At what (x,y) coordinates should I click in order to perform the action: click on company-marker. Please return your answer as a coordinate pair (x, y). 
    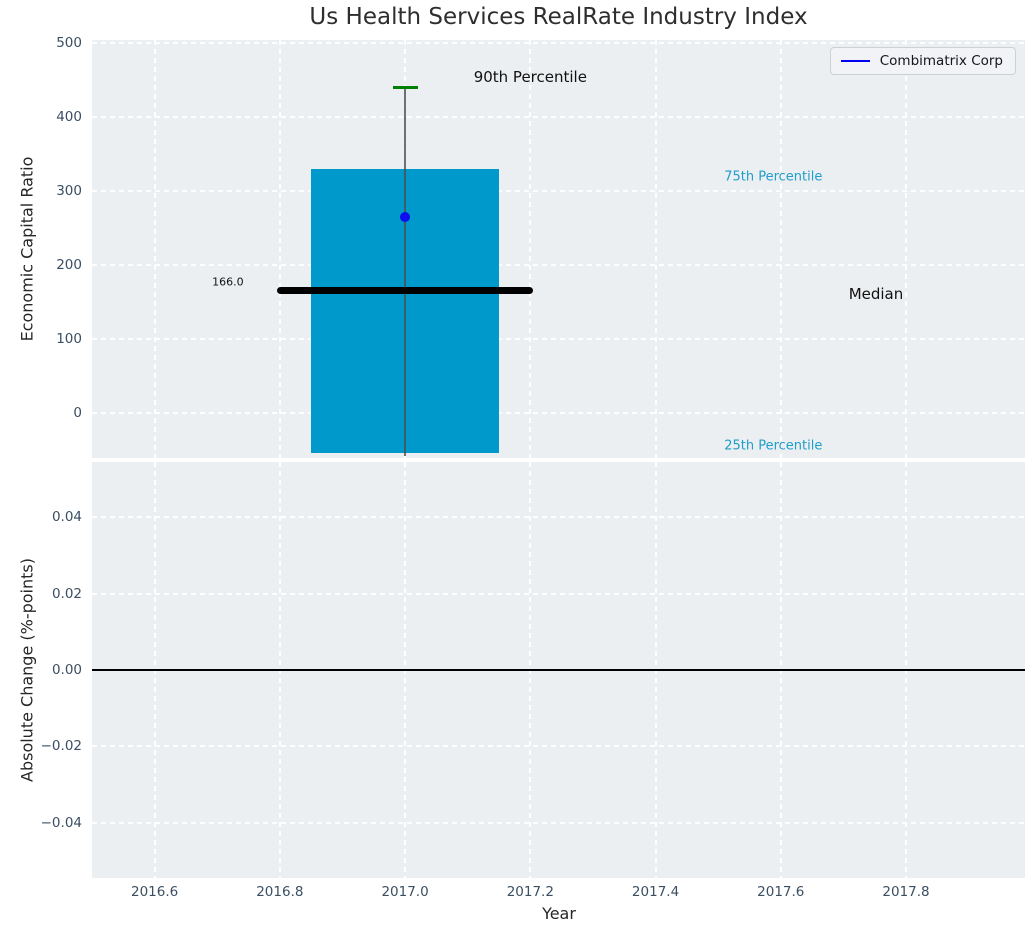
    Looking at the image, I should click on (405, 216).